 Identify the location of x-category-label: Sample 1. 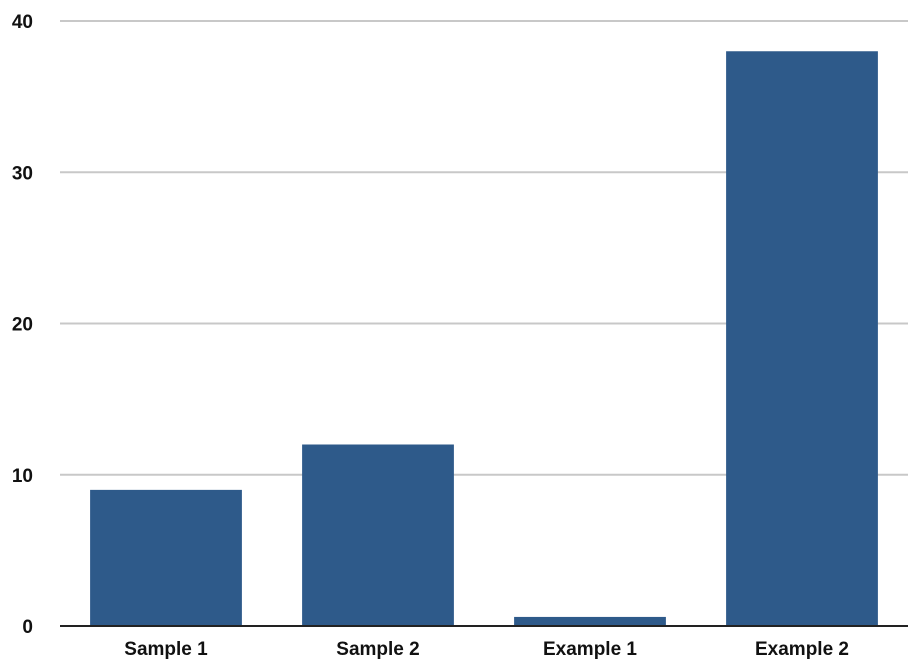
(166, 649).